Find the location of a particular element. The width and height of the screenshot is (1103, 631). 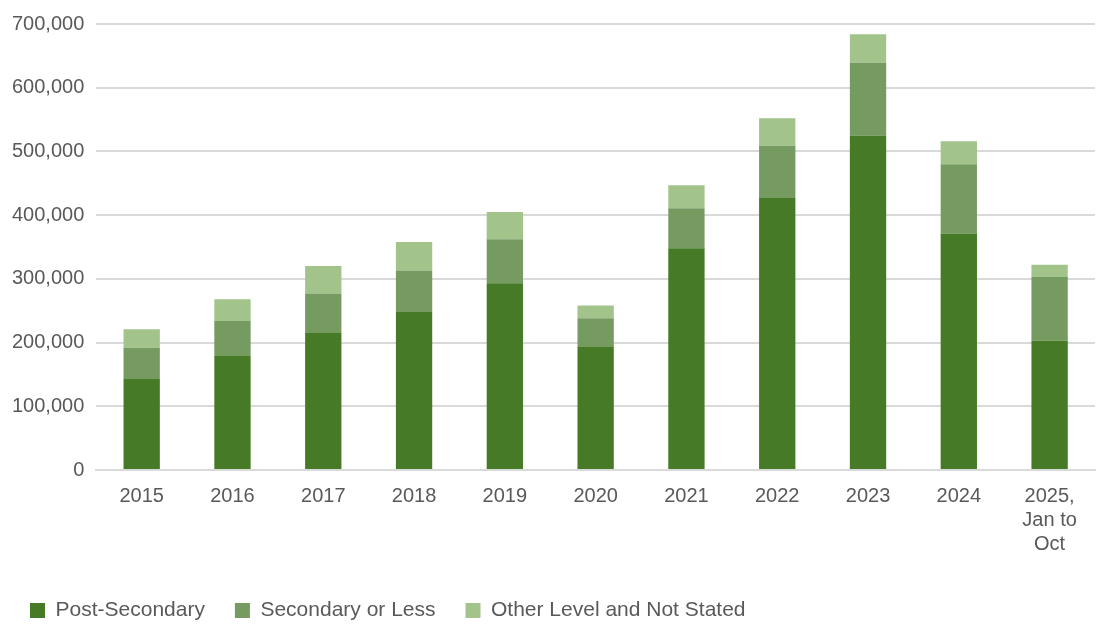

y-tick-label: 0 is located at coordinates (79, 468).